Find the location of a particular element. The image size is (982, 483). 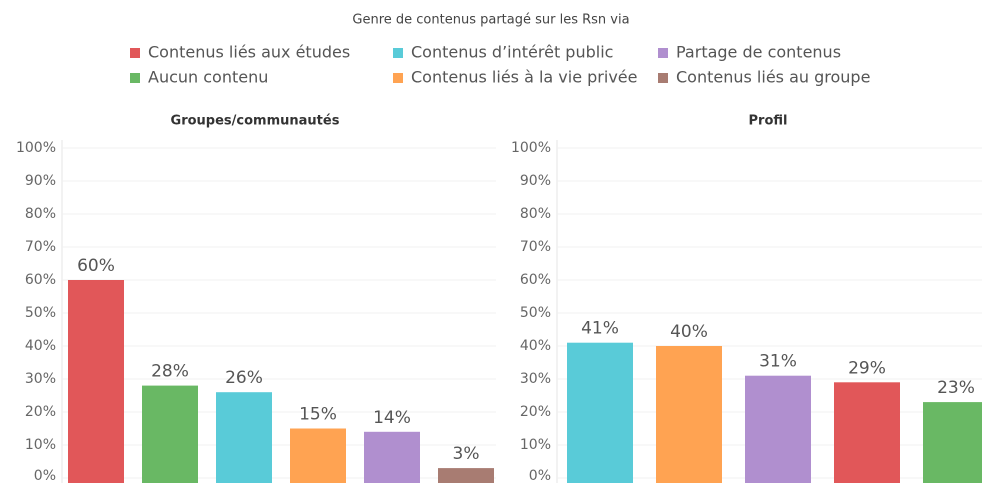

value-label: 60% is located at coordinates (96, 266).